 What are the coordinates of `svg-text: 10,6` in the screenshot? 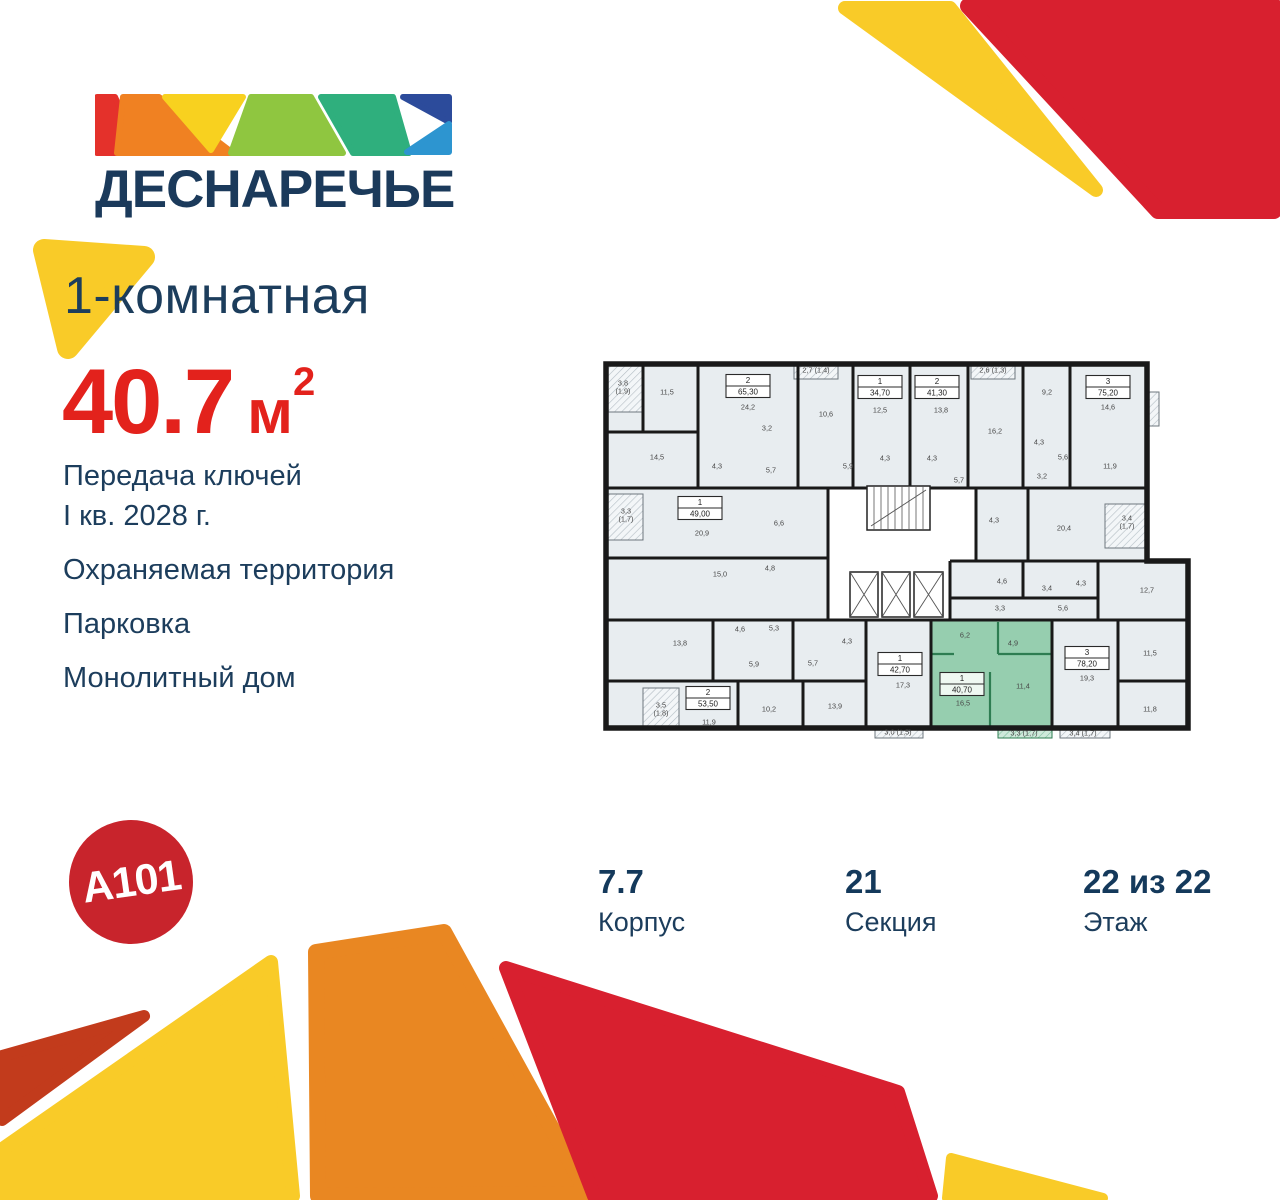 It's located at (826, 414).